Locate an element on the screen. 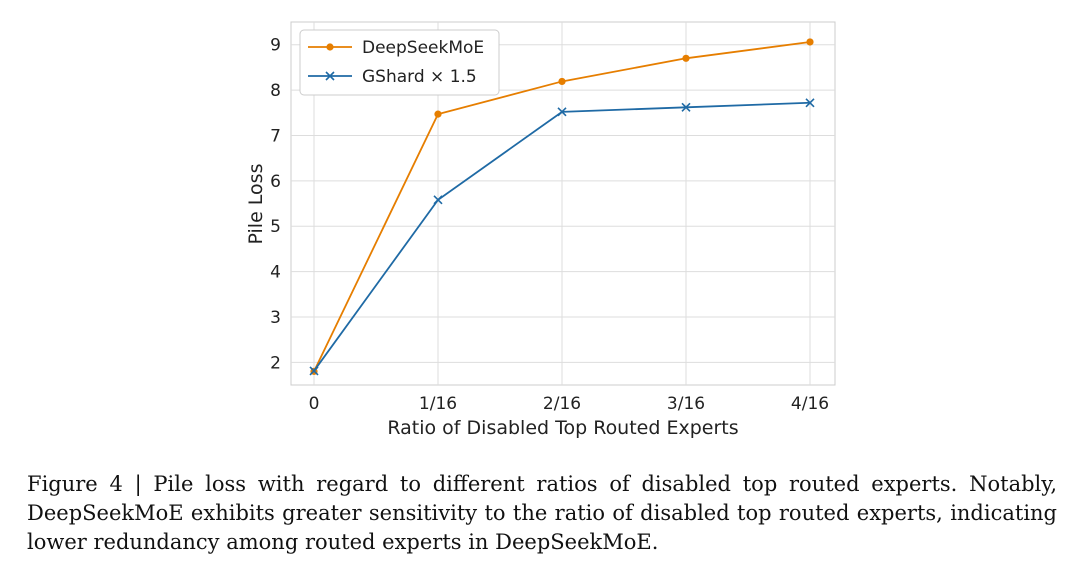  x-tick-label: 4/16 is located at coordinates (810, 404).